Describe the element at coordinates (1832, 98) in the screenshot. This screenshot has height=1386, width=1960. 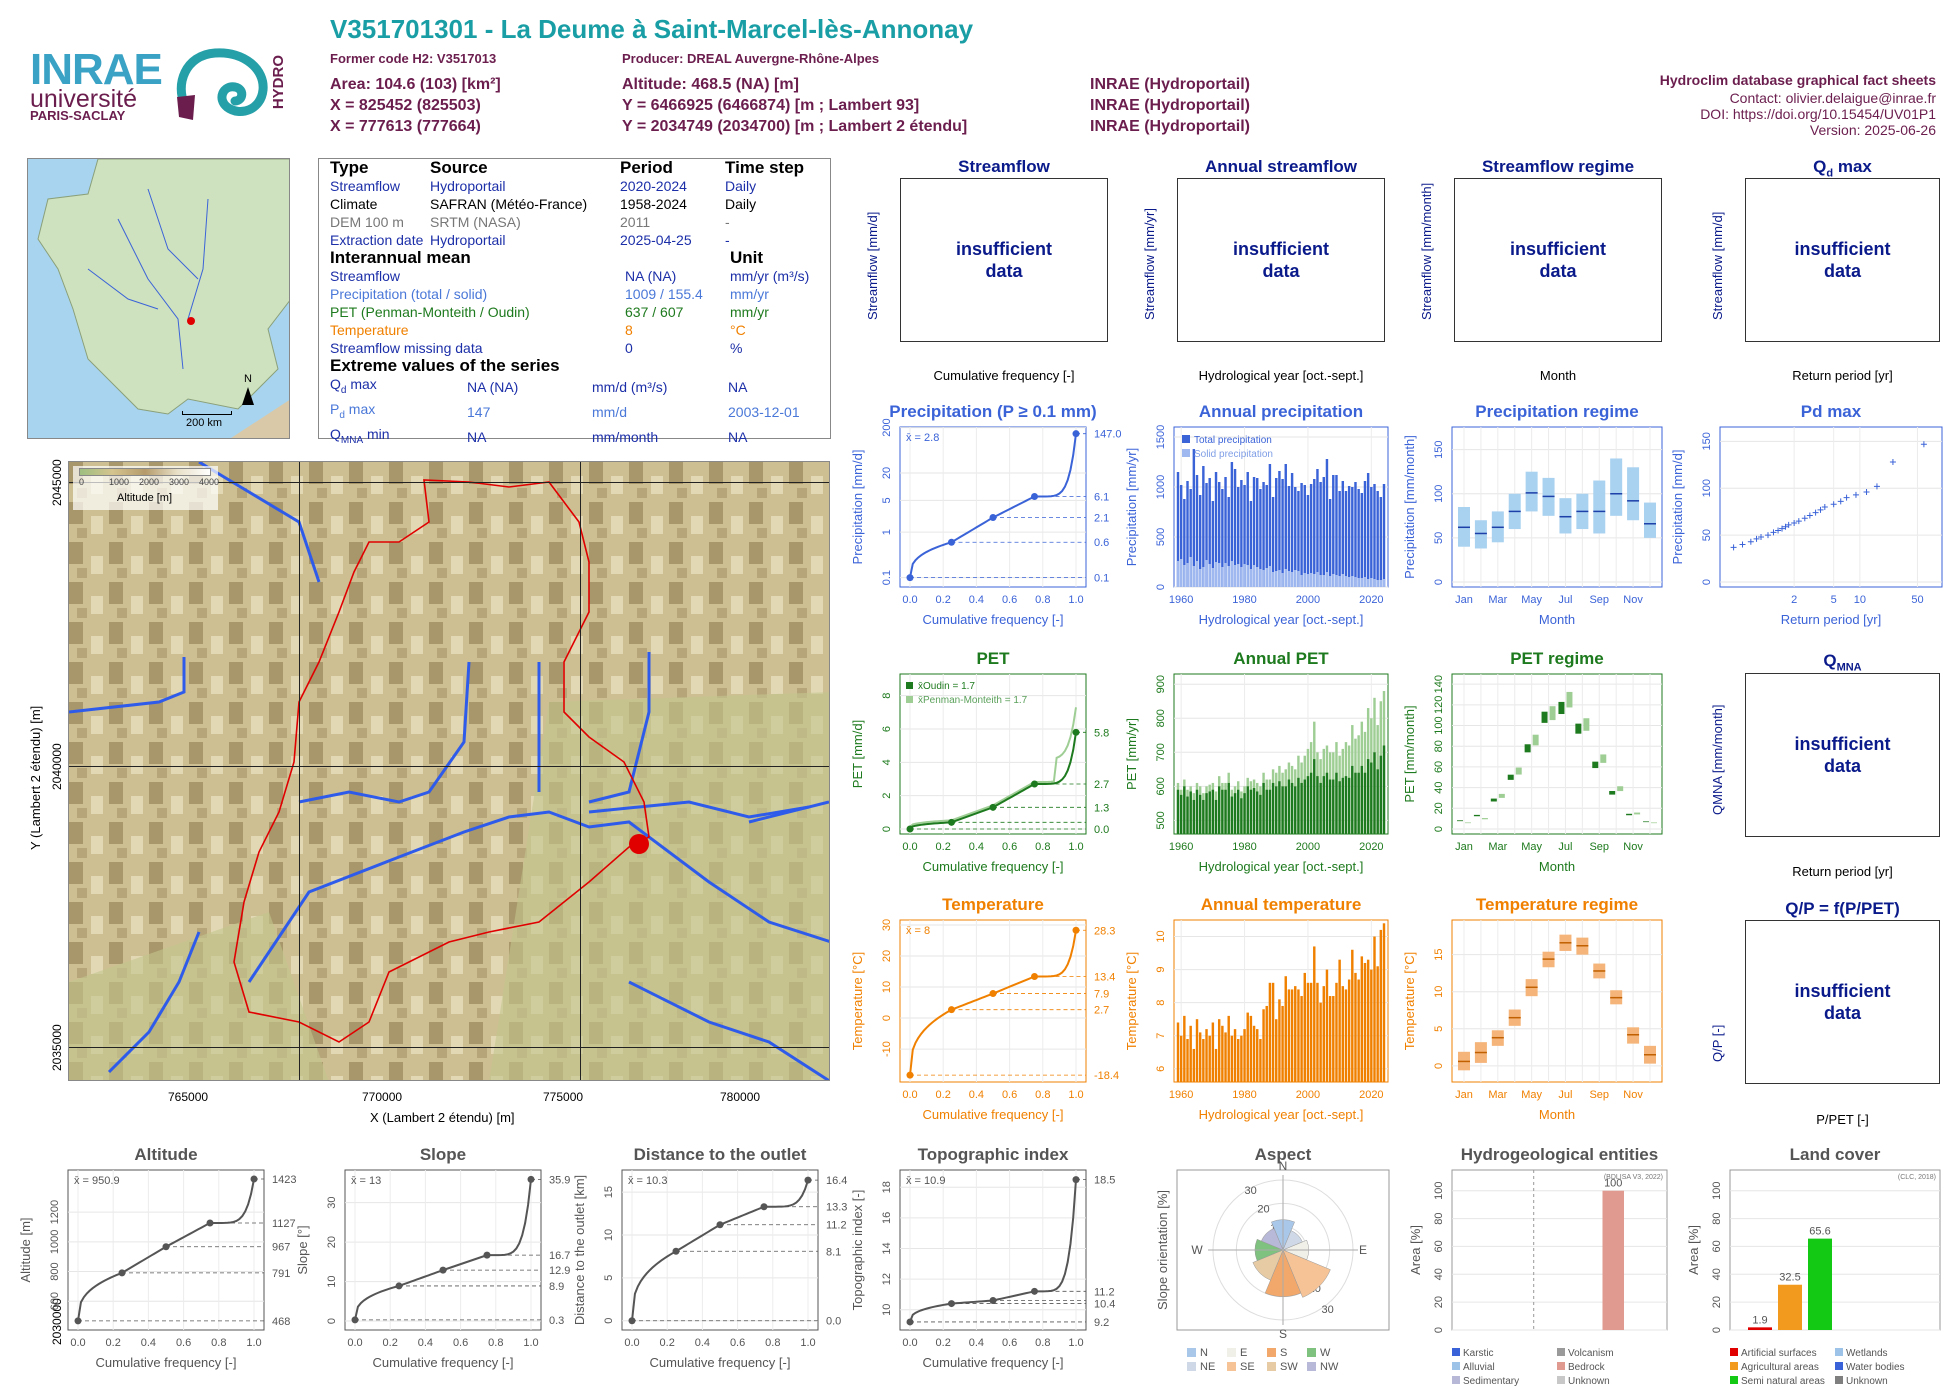
I see `contact: Contact: olivier.delaigue@inrae.fr` at that location.